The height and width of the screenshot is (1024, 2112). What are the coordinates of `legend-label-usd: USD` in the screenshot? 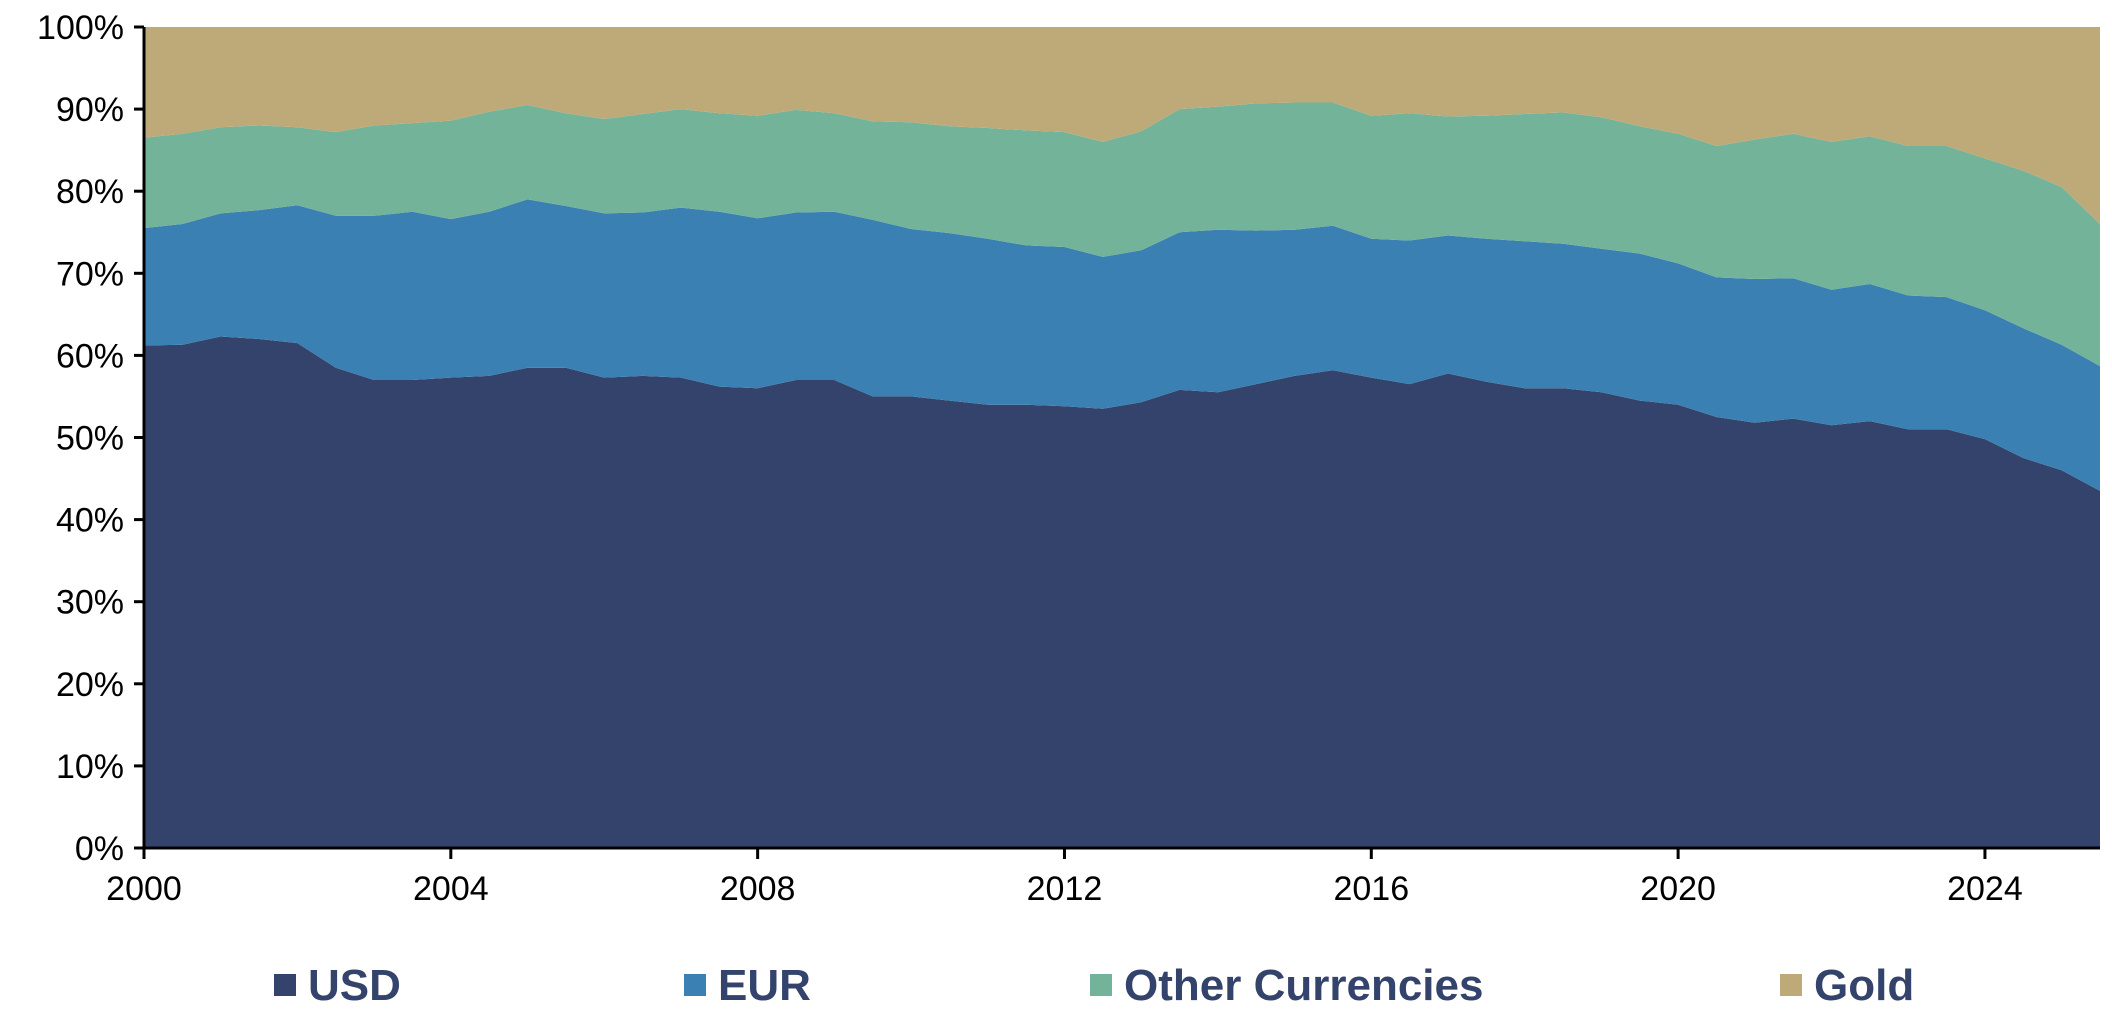 It's located at (354, 985).